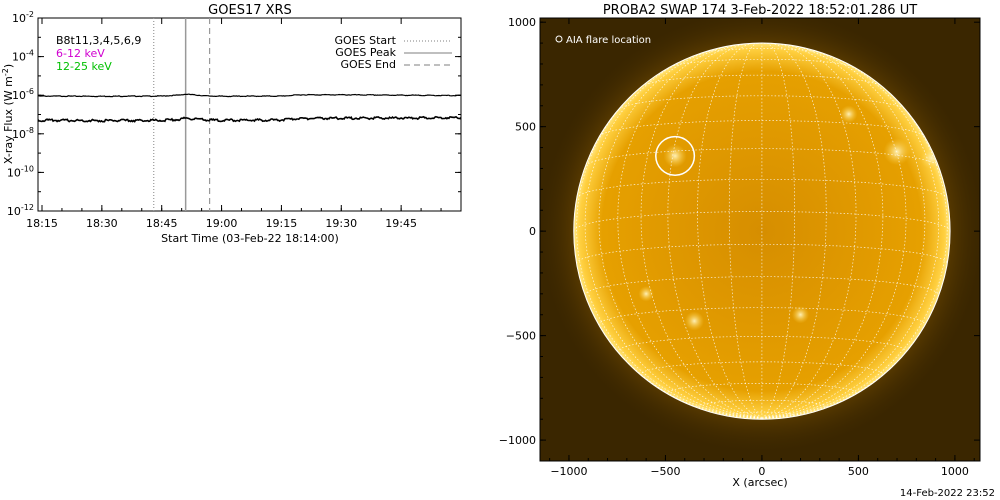 This screenshot has width=1000, height=500. I want to click on swap-y-tick-label: −500, so click(521, 336).